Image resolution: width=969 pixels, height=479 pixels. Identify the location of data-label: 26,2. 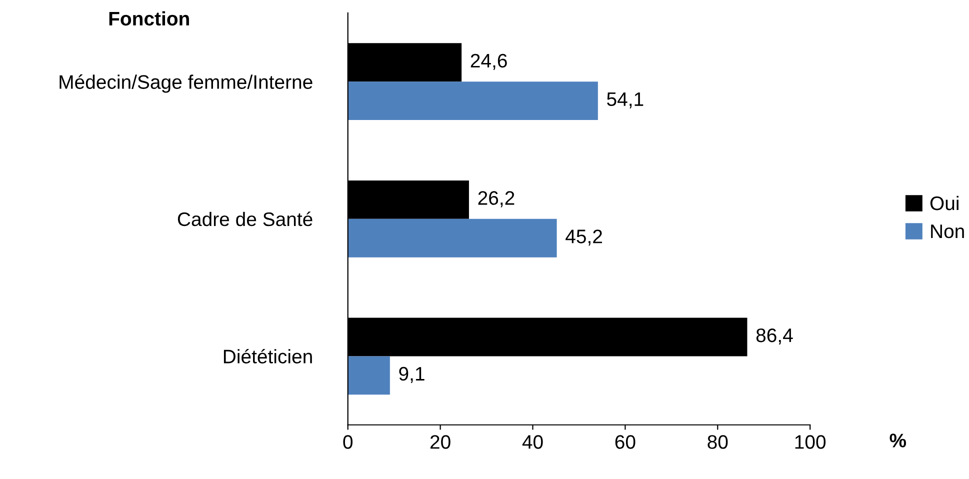
(496, 199).